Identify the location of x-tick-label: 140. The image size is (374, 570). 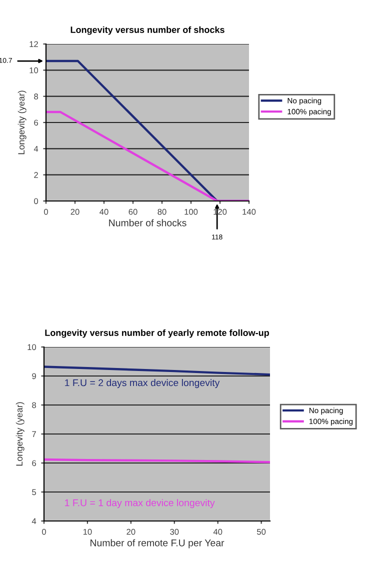
(249, 211).